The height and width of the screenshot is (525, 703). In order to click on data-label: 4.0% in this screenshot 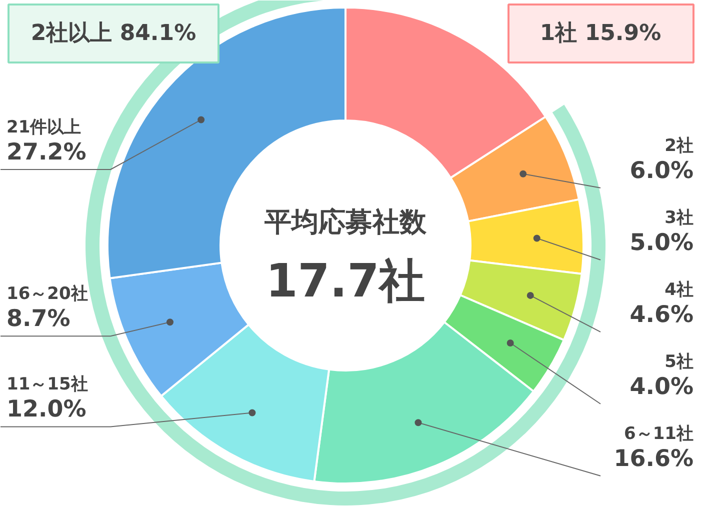, I will do `click(662, 387)`.